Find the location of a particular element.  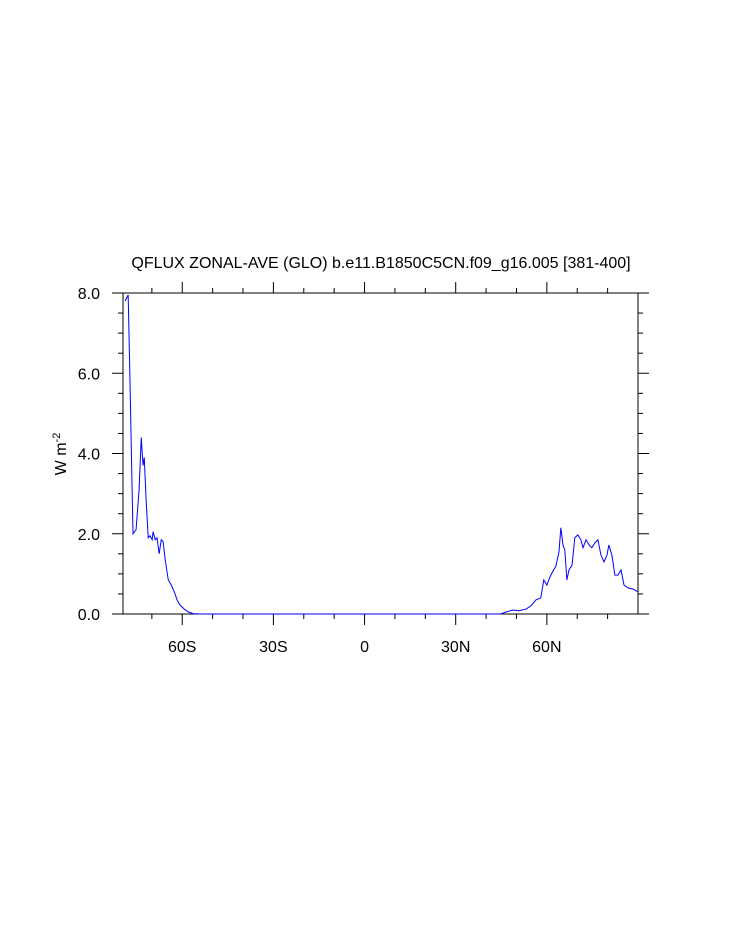

y-tick-label: 8.0 is located at coordinates (89, 294).